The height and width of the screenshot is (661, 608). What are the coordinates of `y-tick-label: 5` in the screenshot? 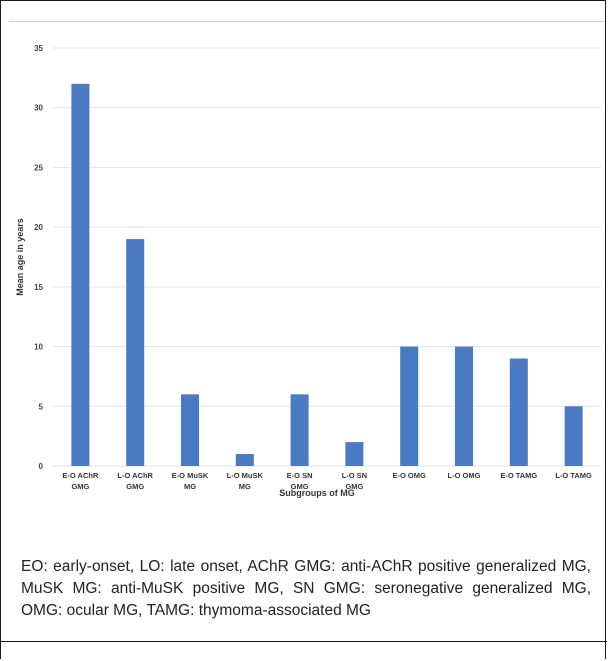 It's located at (41, 406).